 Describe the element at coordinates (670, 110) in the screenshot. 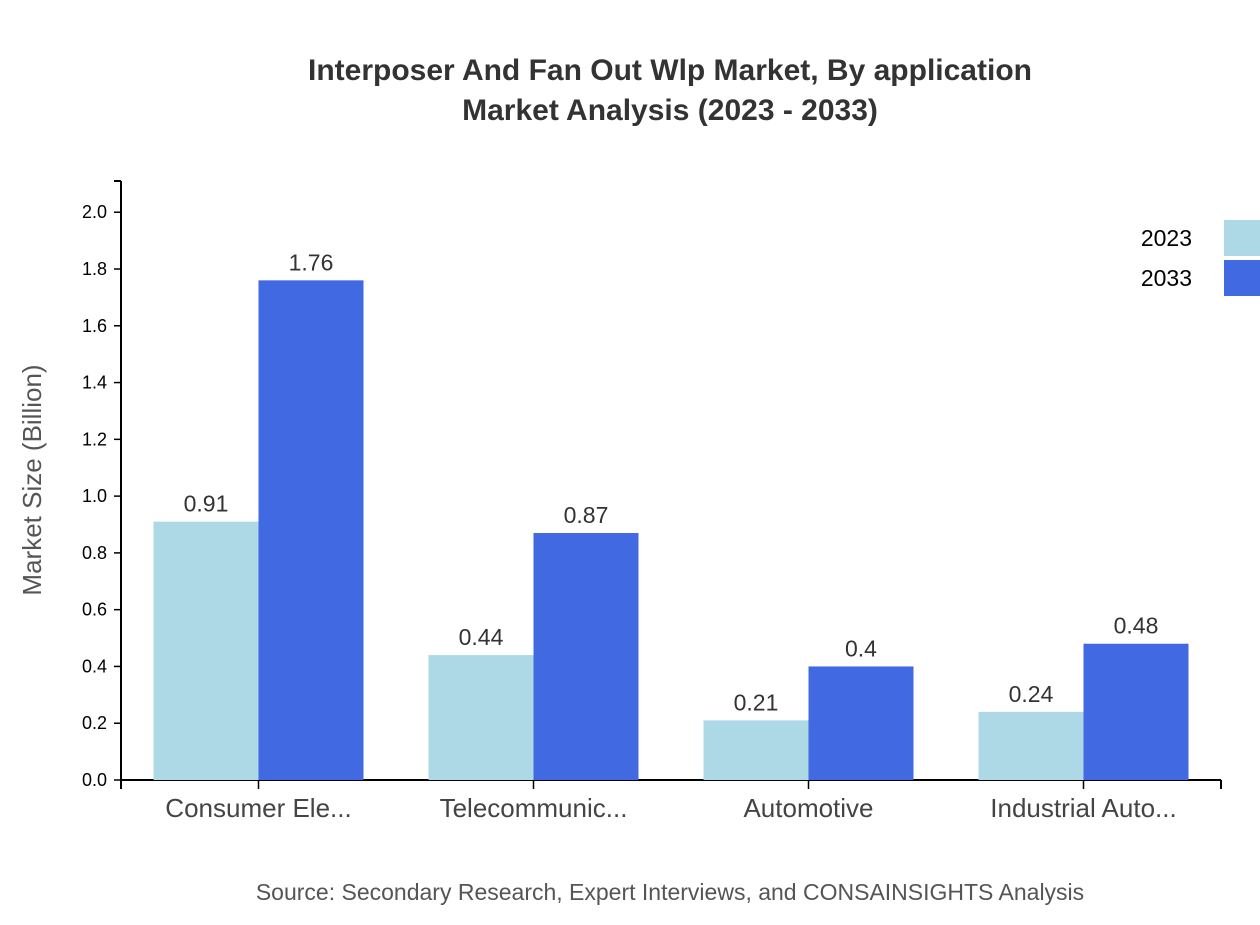

I see `chart-subtitle: Market Analysis (2023 - 2033)` at that location.